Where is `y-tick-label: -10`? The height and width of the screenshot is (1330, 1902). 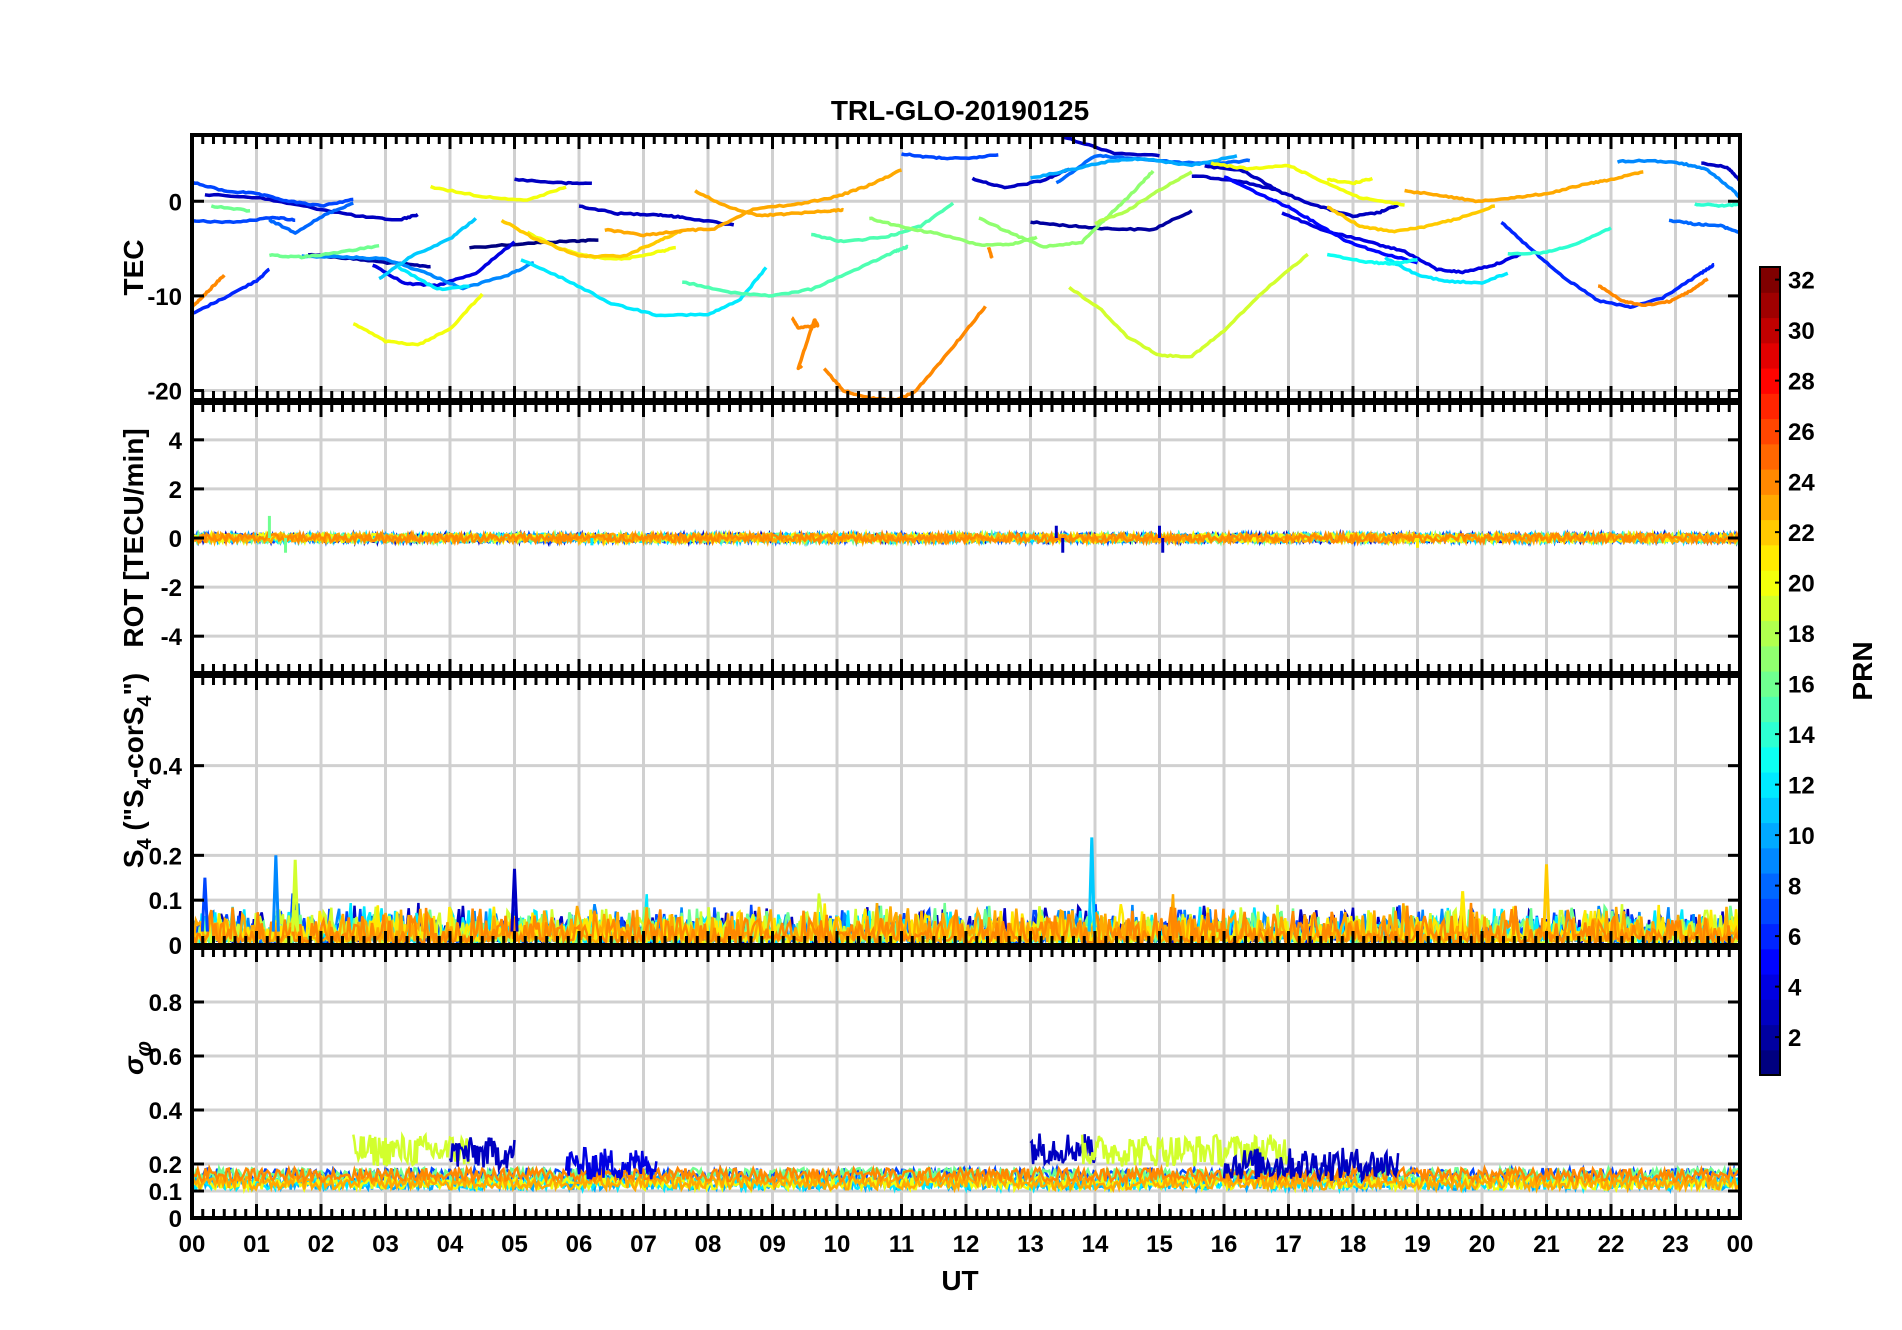
y-tick-label: -10 is located at coordinates (164, 297).